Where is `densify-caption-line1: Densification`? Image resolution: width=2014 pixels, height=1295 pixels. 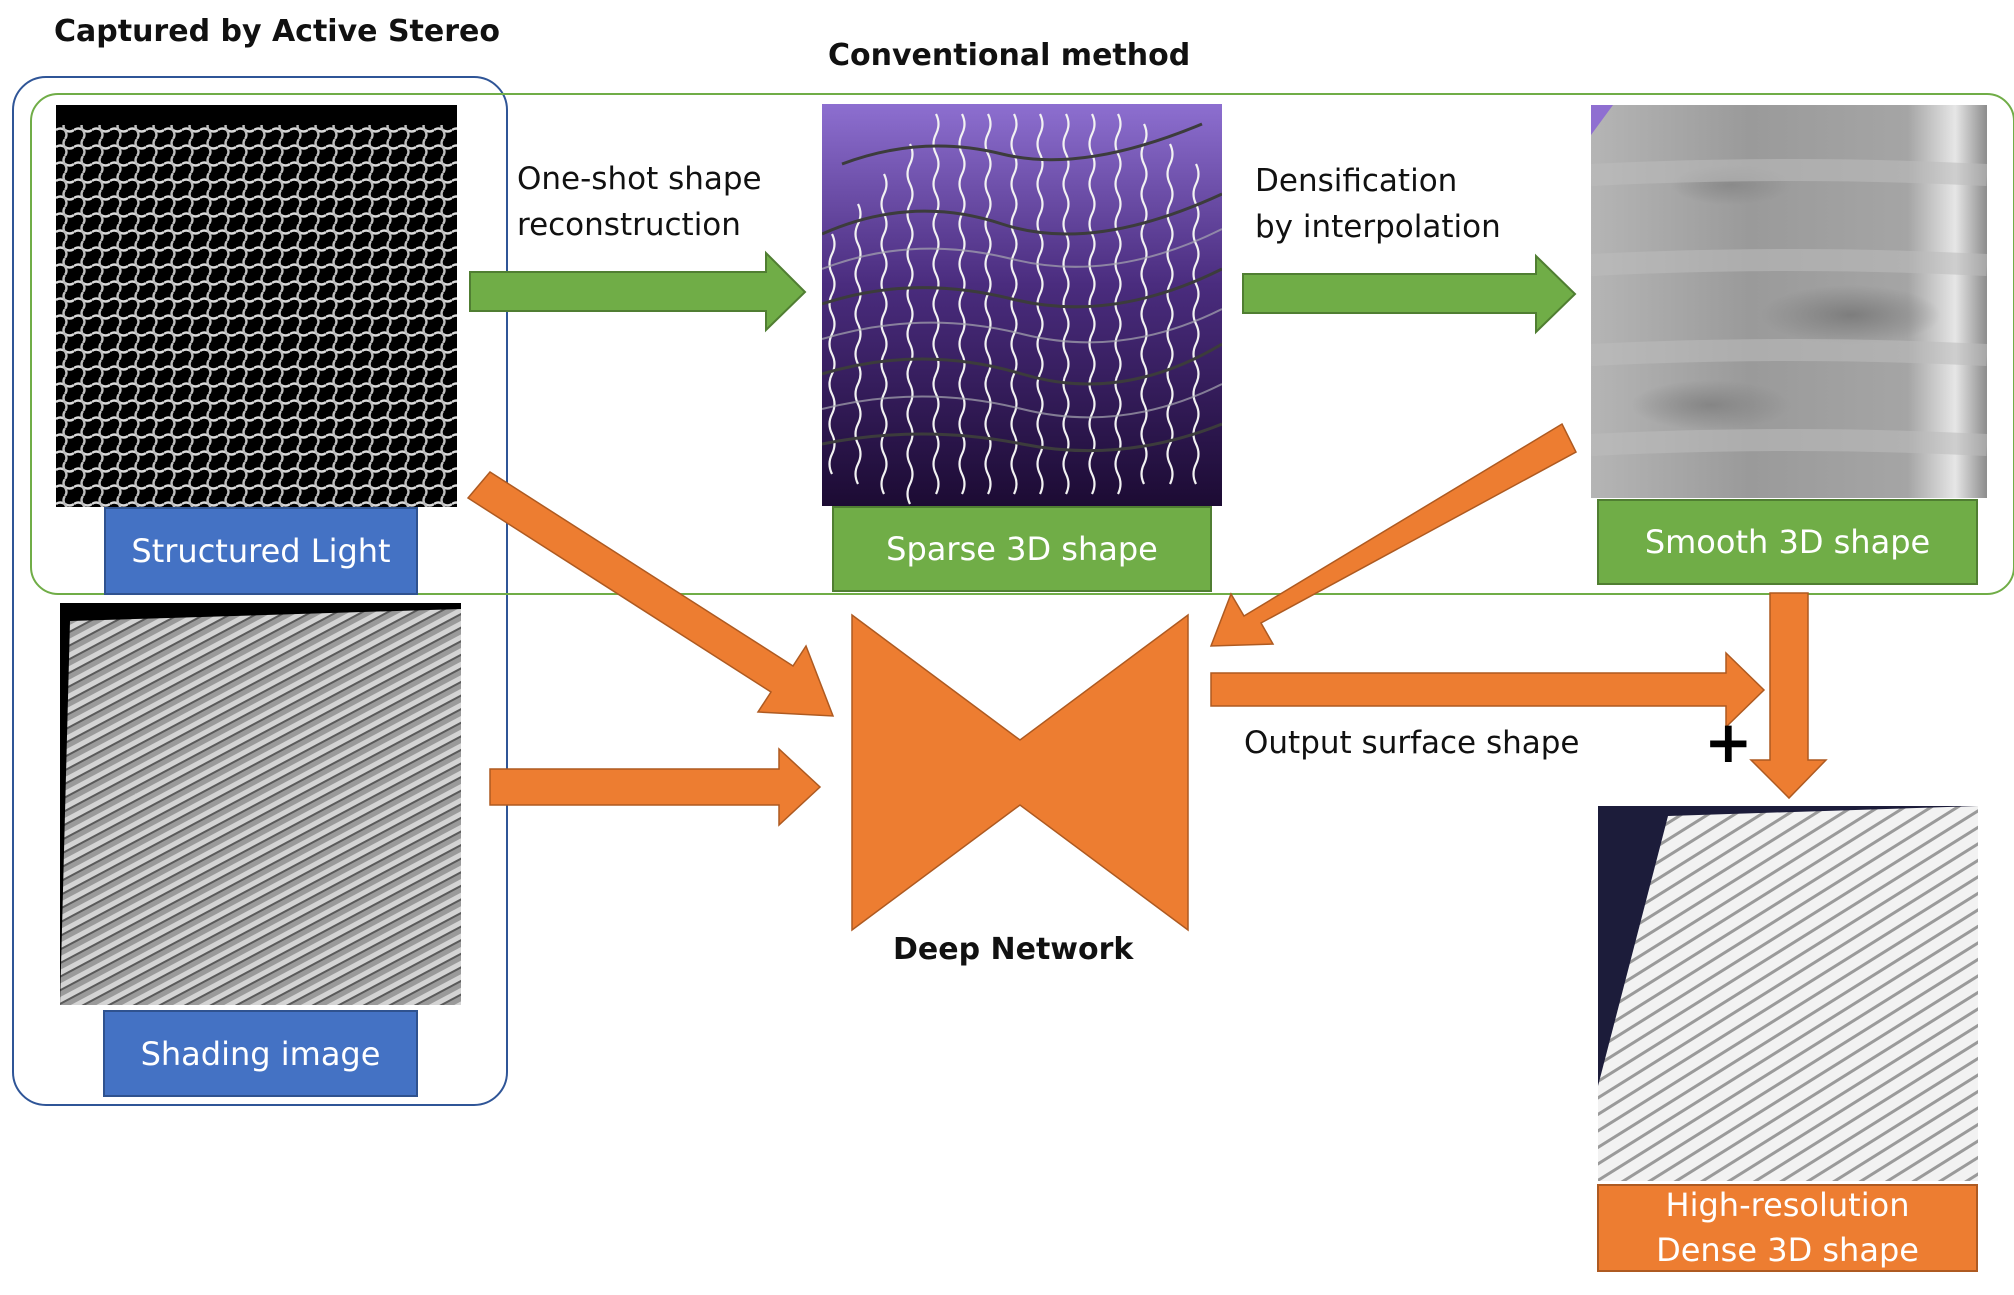 densify-caption-line1: Densification is located at coordinates (1356, 181).